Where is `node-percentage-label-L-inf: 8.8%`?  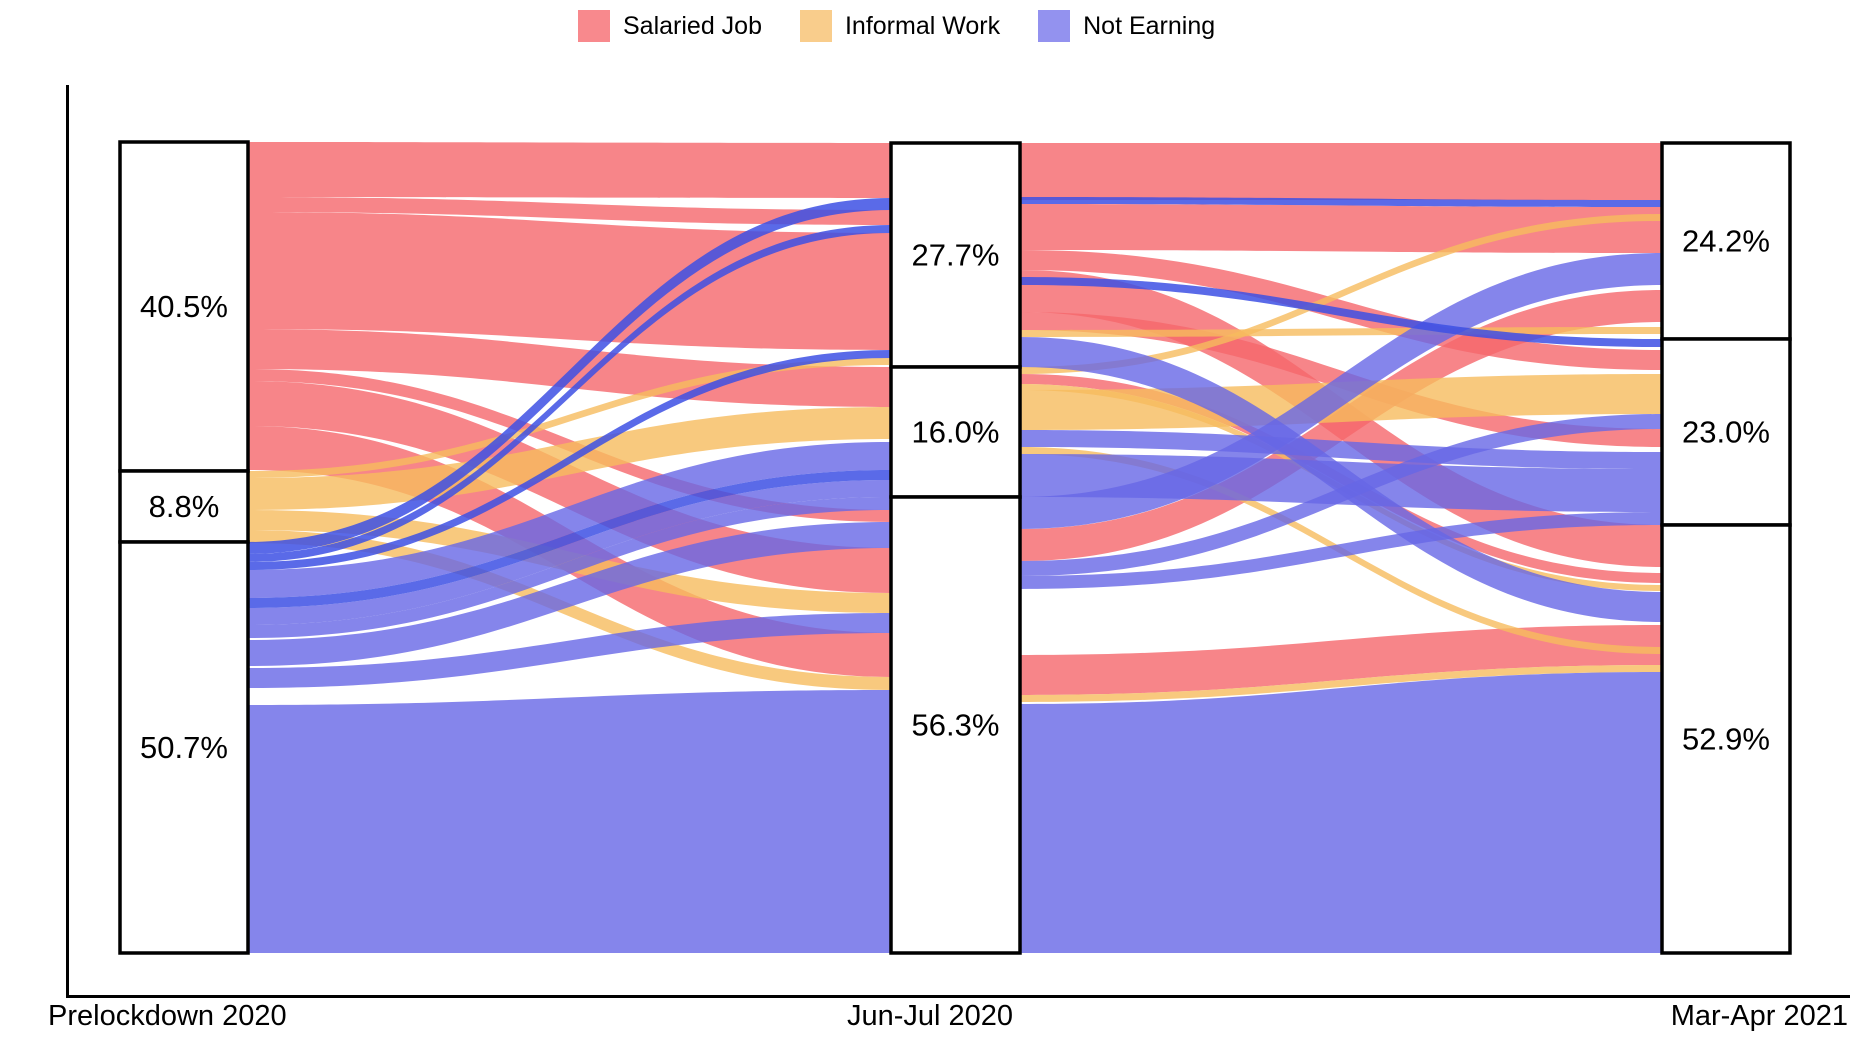 node-percentage-label-L-inf: 8.8% is located at coordinates (184, 506).